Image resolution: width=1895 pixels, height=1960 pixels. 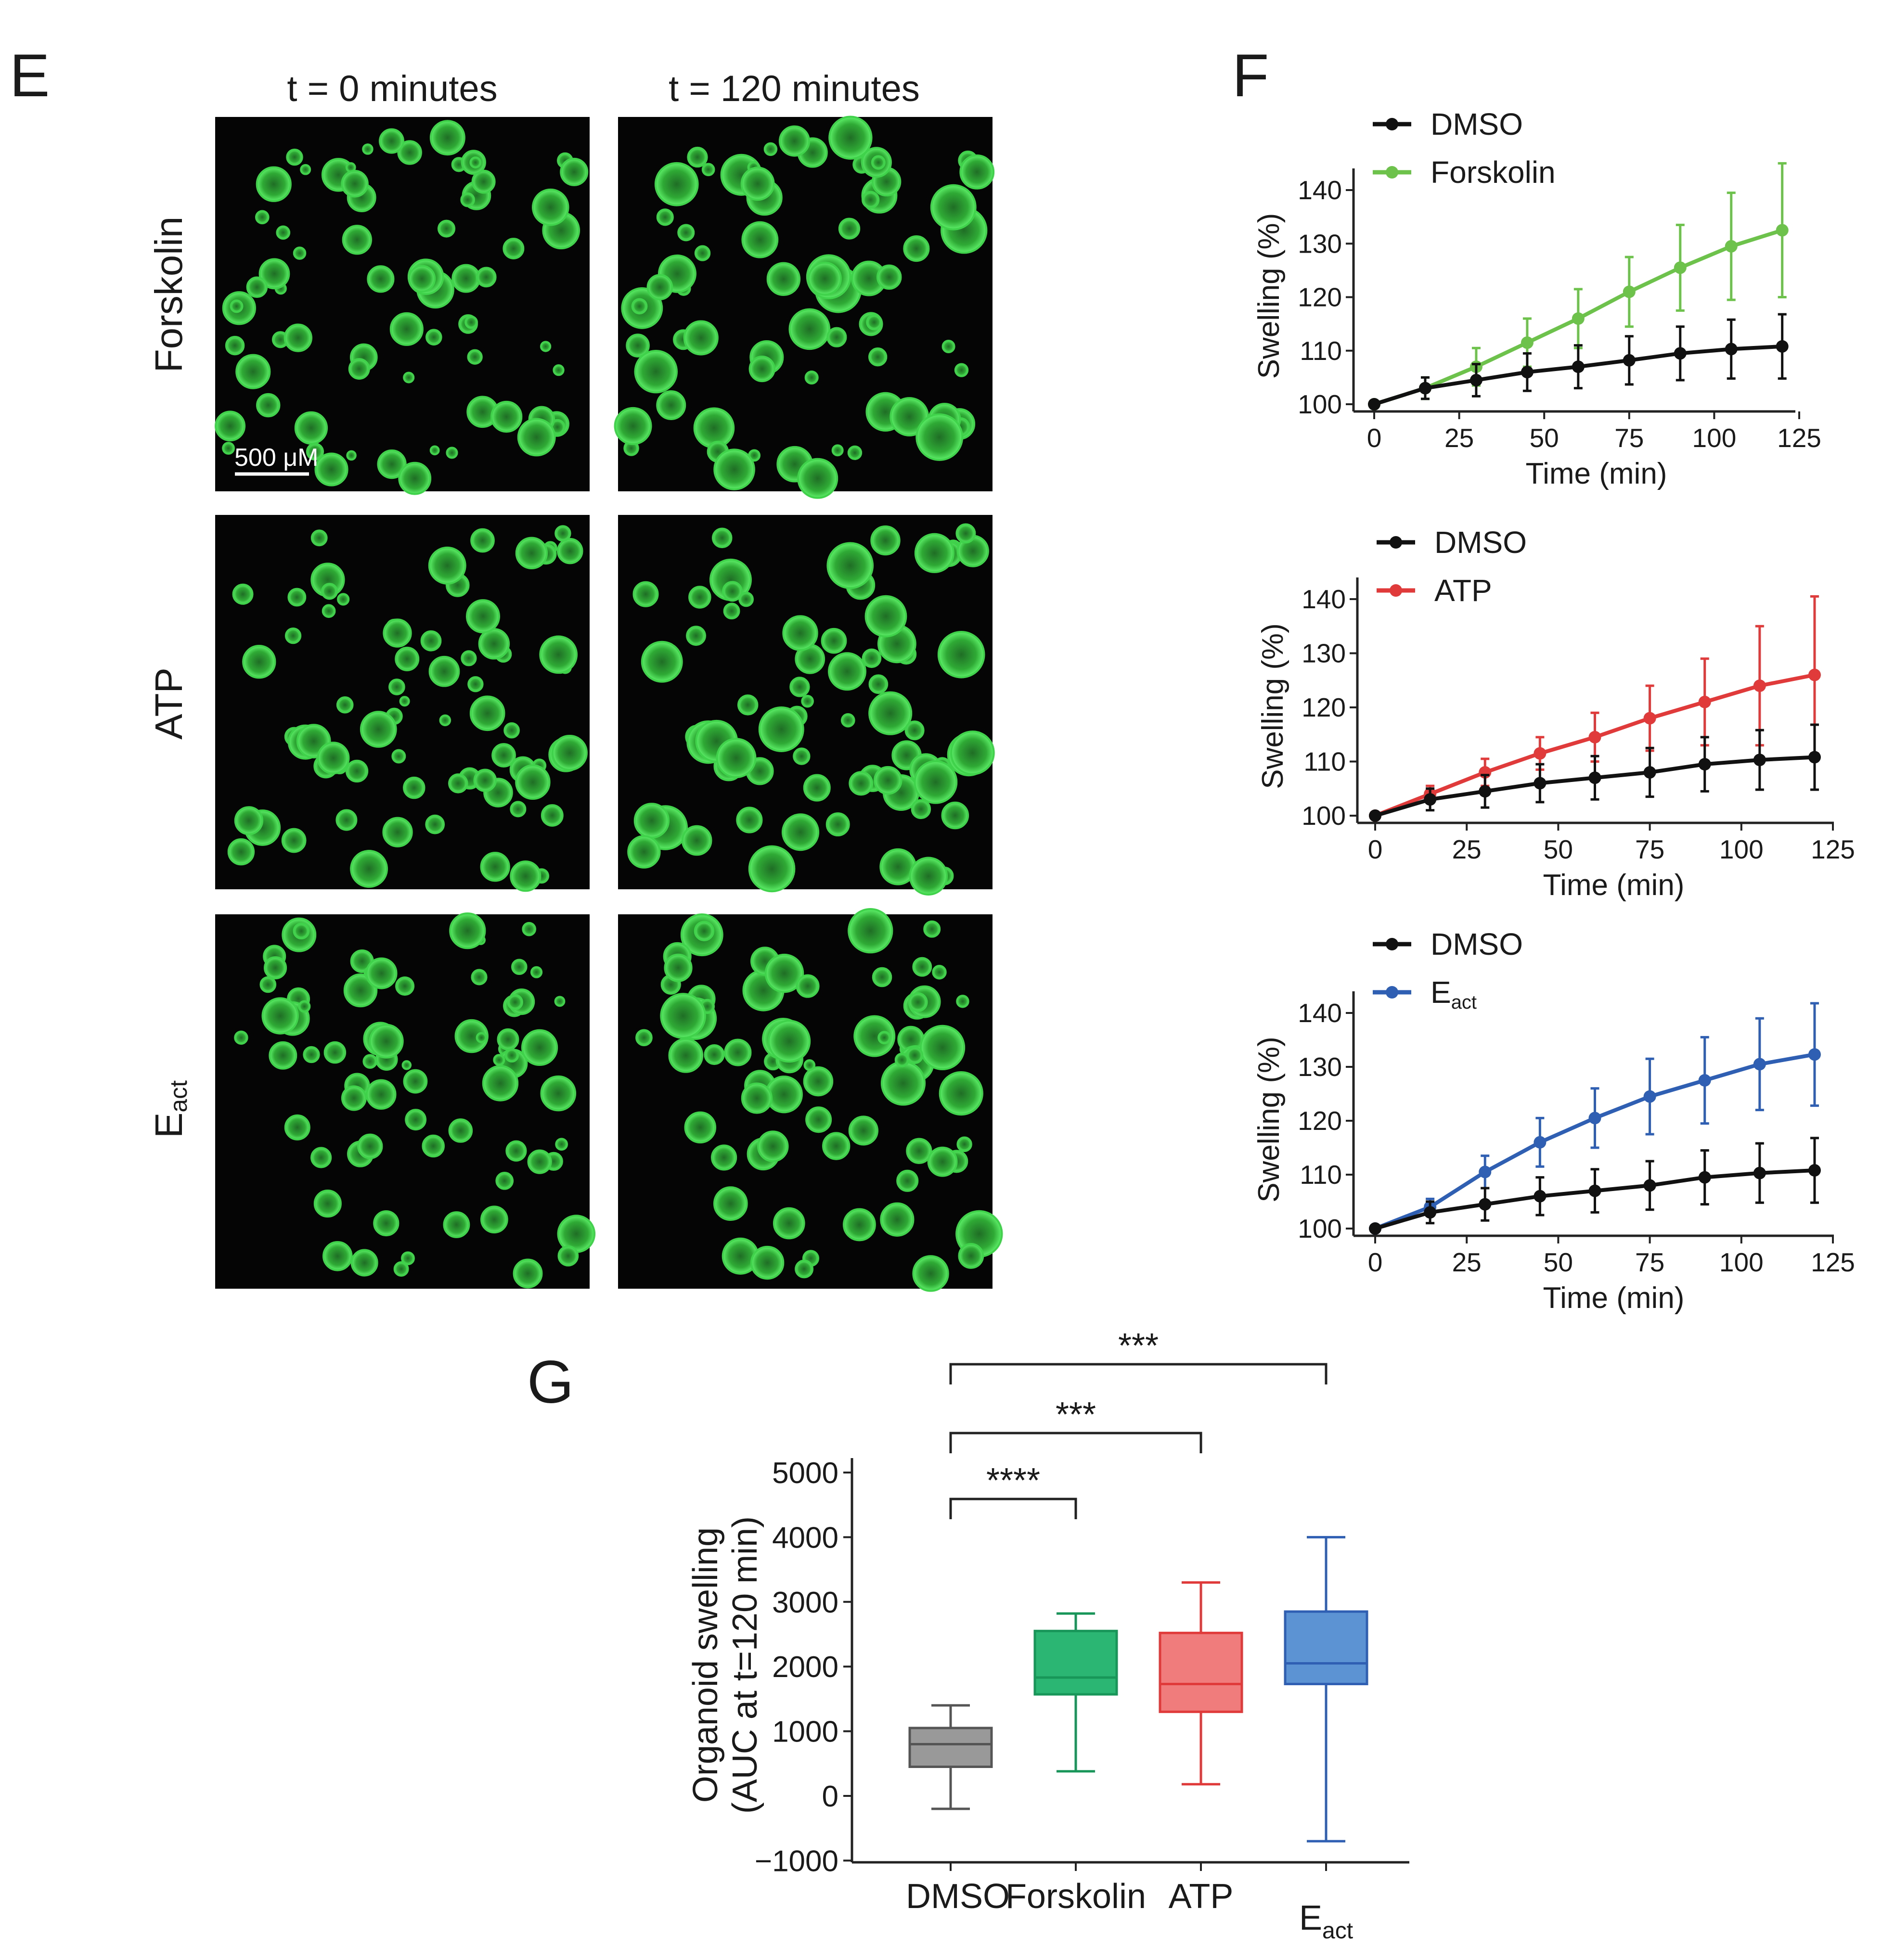 What do you see at coordinates (705, 1665) in the screenshot?
I see `y-axis-label-line: Organoid swelling` at bounding box center [705, 1665].